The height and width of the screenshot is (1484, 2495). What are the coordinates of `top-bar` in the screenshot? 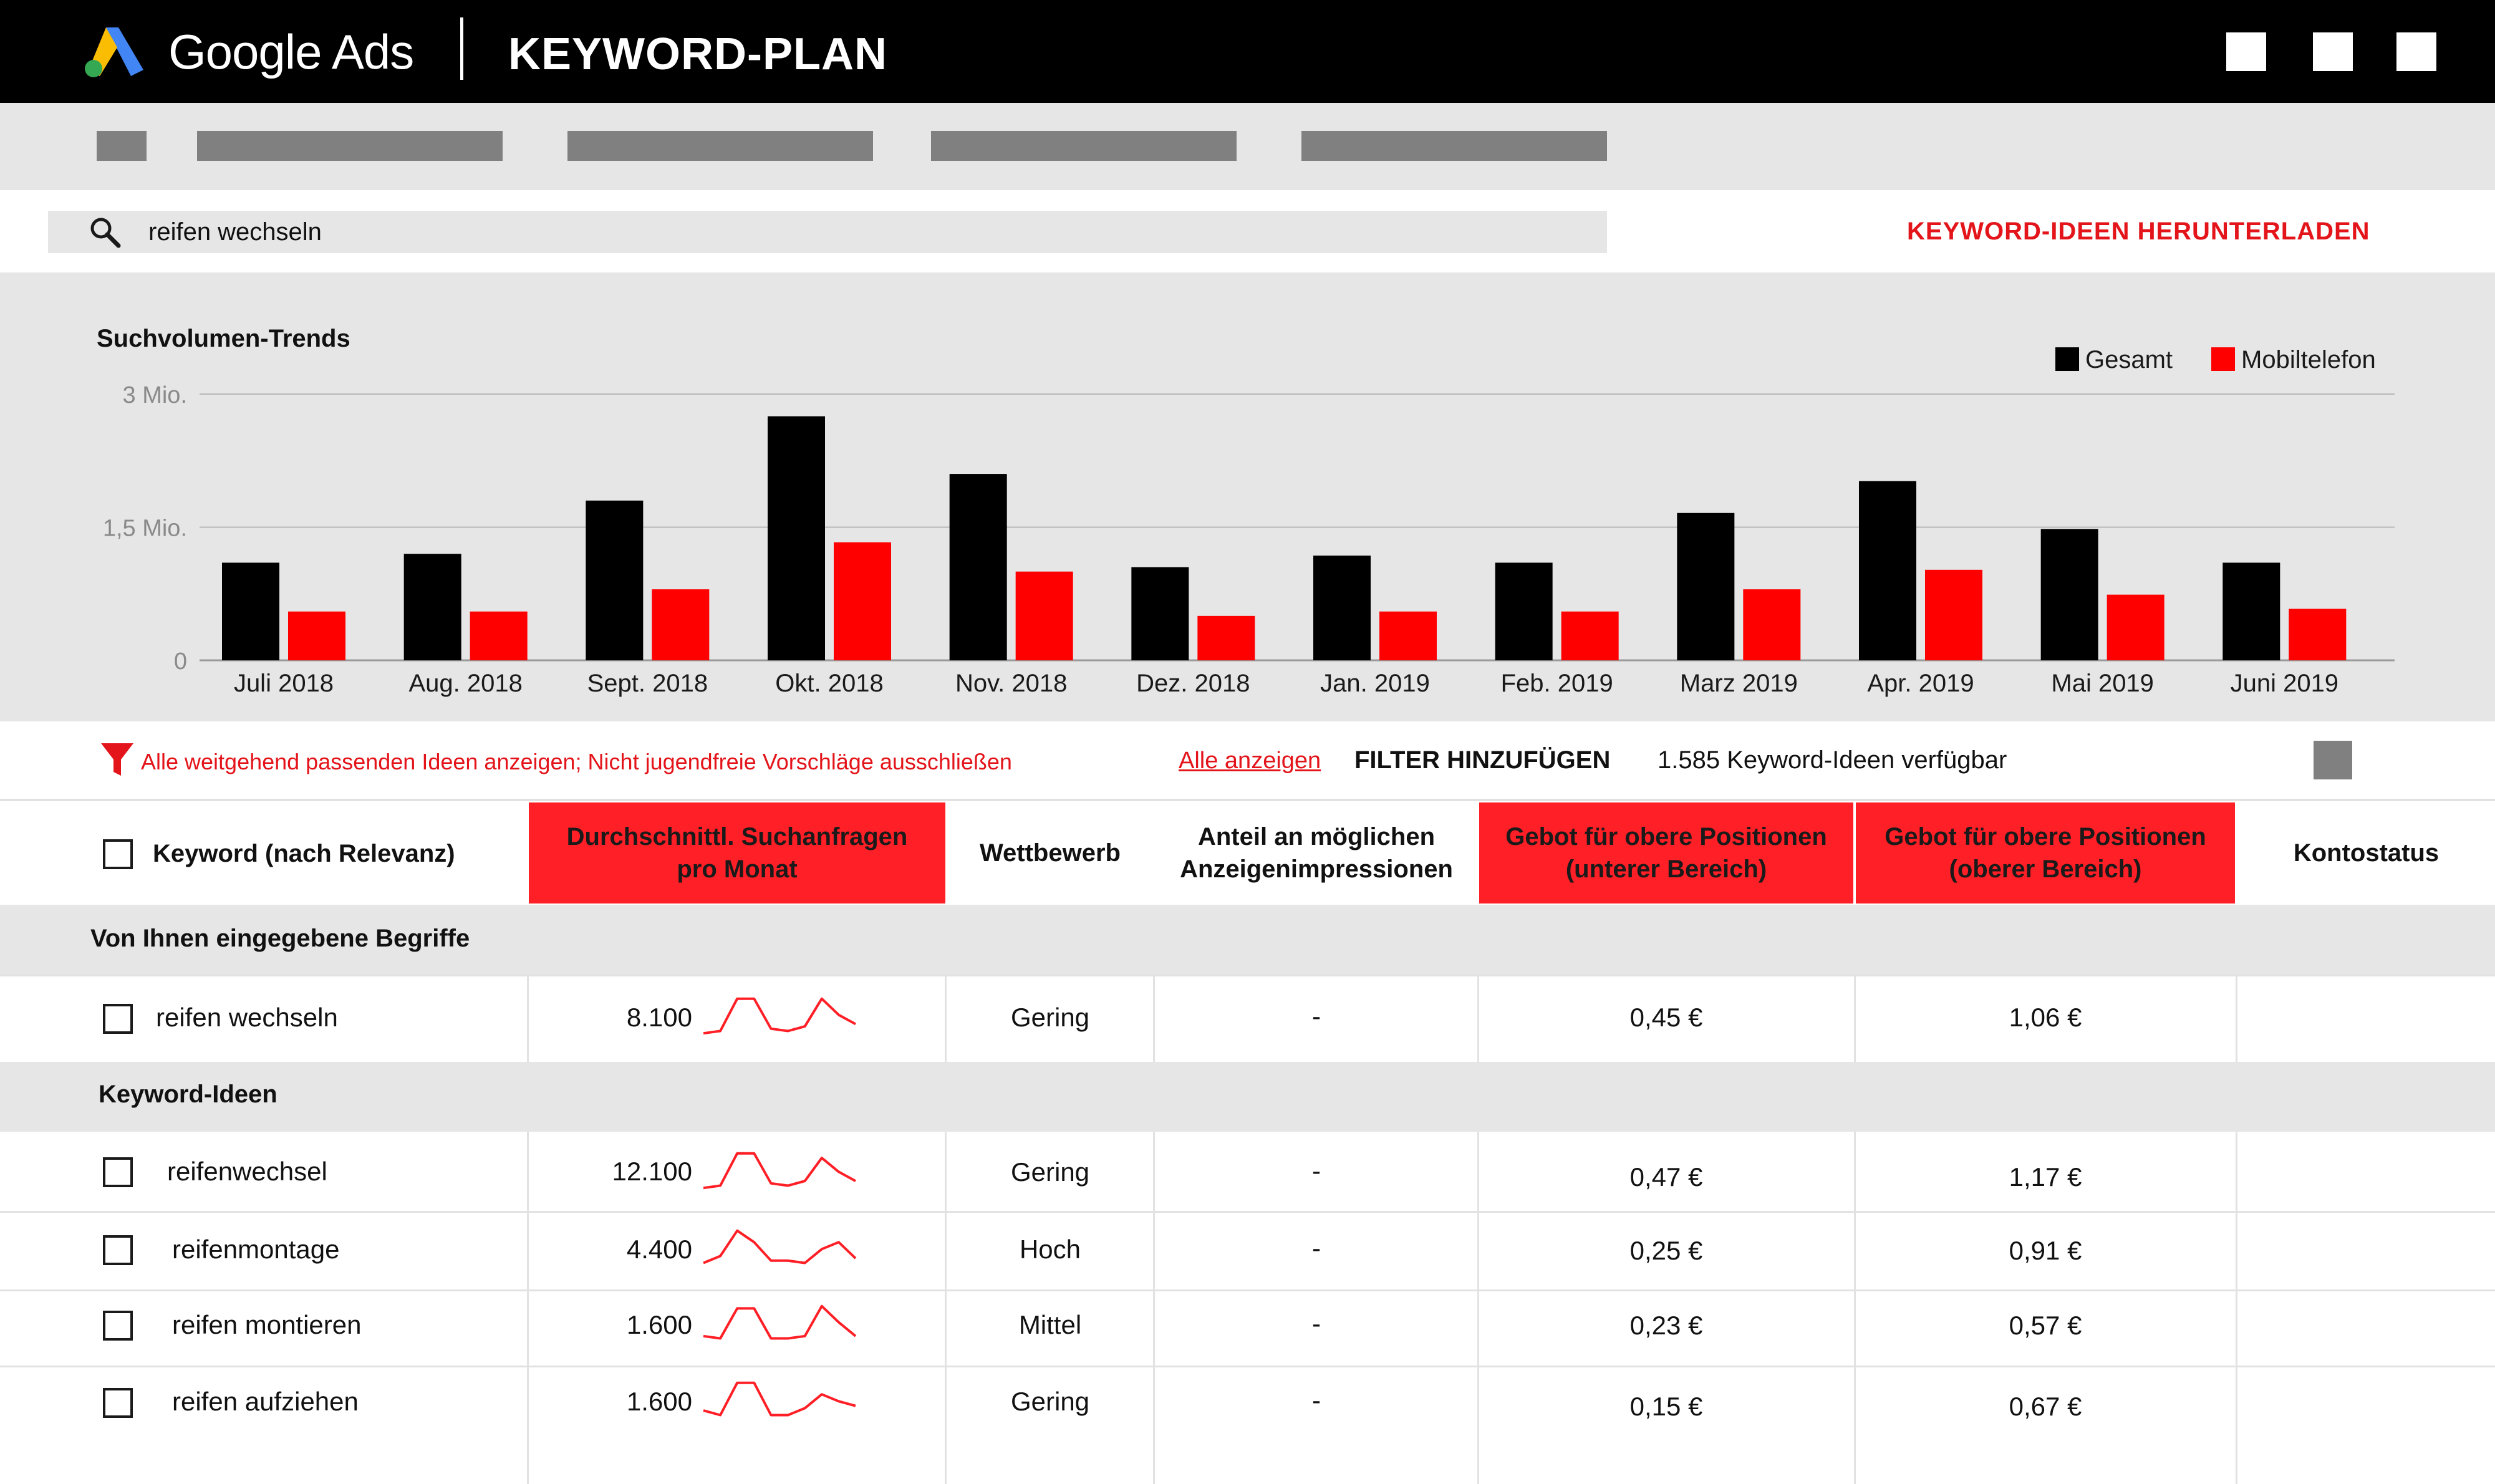 It's located at (1247, 51).